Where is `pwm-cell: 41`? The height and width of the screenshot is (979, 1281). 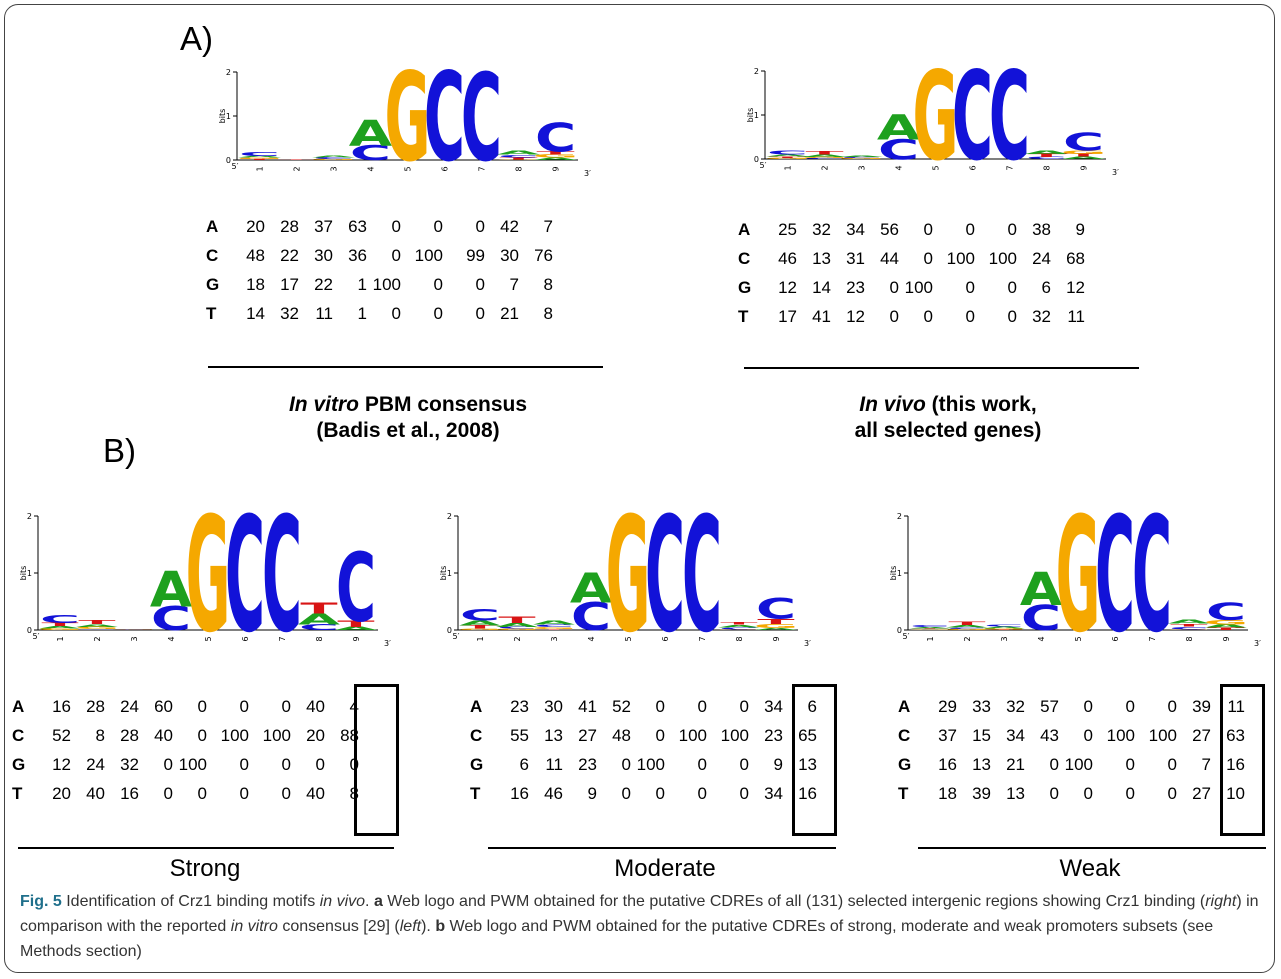
pwm-cell: 41 is located at coordinates (587, 706).